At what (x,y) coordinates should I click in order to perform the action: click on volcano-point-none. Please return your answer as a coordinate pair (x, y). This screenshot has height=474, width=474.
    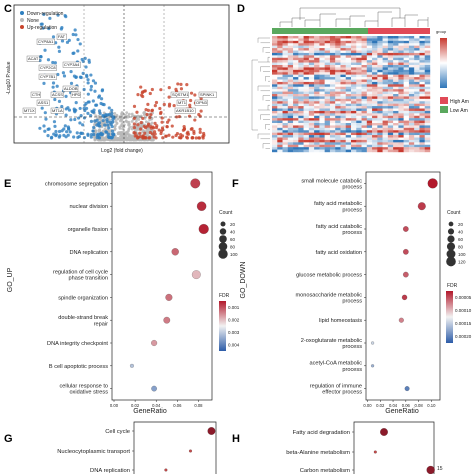
    Looking at the image, I should click on (129, 139).